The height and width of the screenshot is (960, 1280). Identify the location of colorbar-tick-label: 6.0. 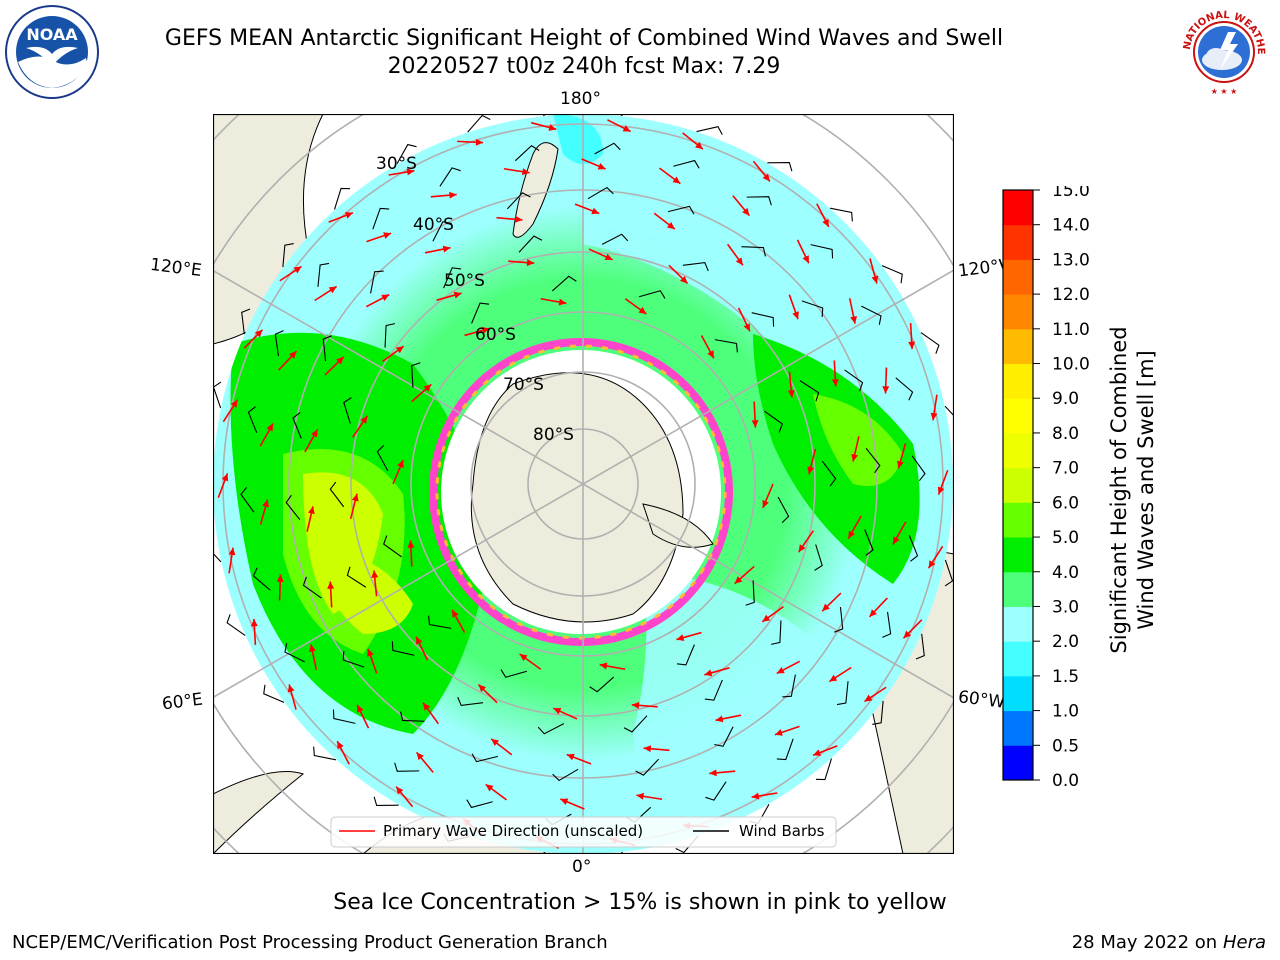
(1065, 503).